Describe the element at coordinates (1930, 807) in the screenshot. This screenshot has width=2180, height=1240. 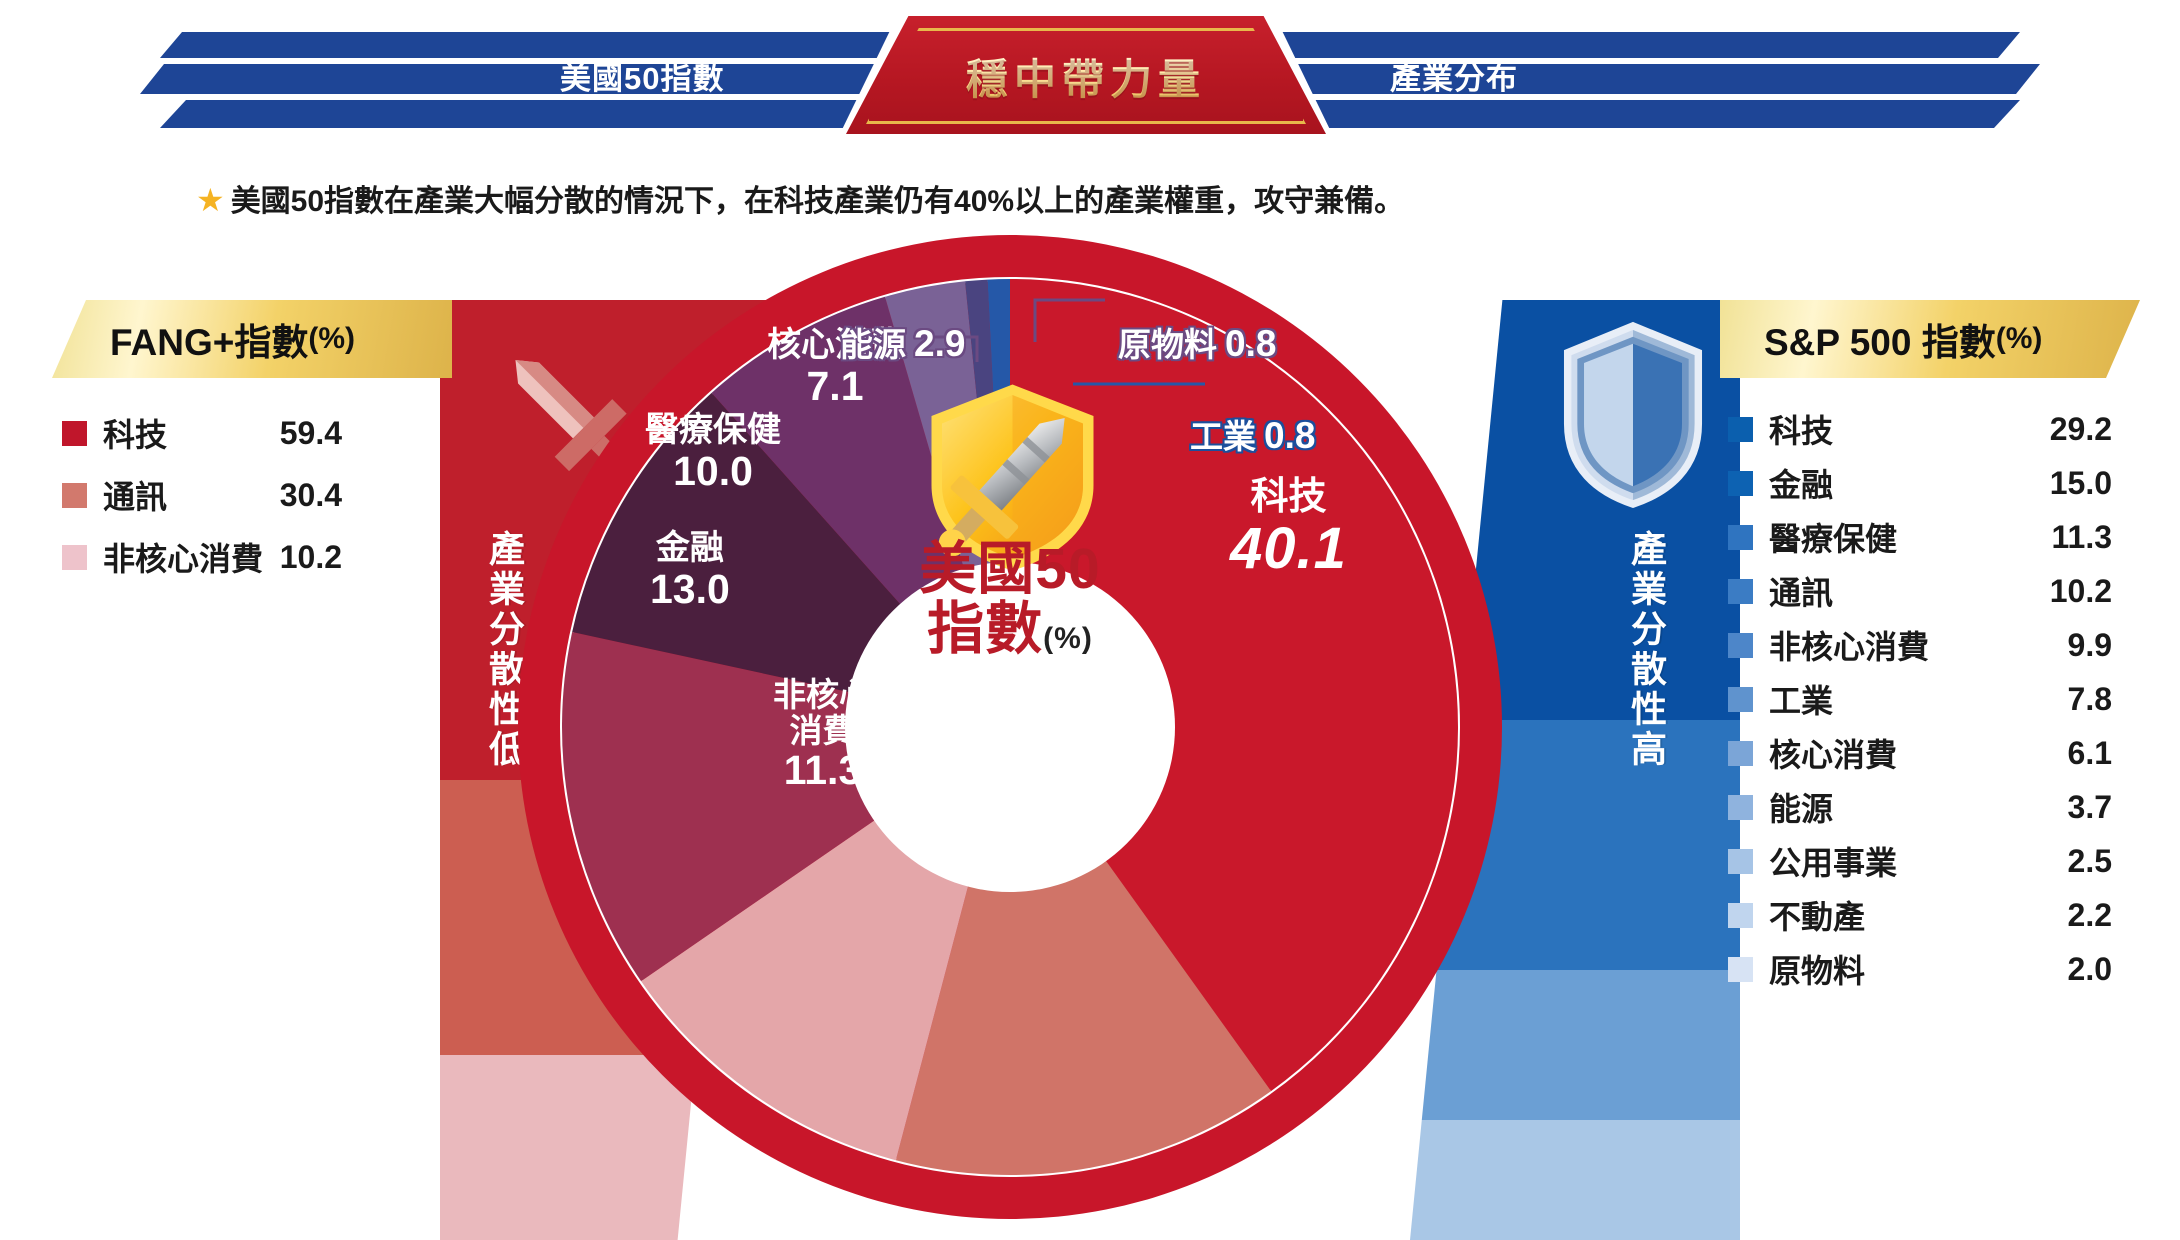
I see `legend-row: 能源 3.7` at that location.